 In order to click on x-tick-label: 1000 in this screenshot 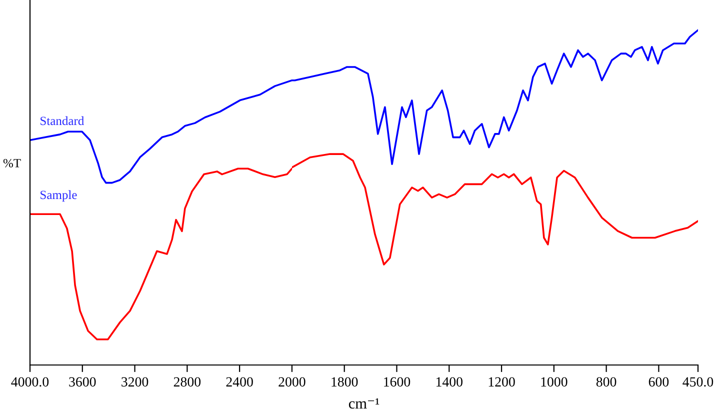, I will do `click(554, 382)`.